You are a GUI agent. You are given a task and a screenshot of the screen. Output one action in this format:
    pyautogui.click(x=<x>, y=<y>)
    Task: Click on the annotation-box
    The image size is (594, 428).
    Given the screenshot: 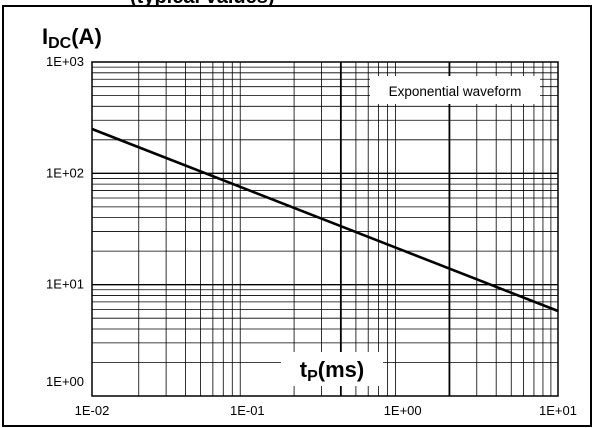 What is the action you would take?
    pyautogui.click(x=455, y=90)
    